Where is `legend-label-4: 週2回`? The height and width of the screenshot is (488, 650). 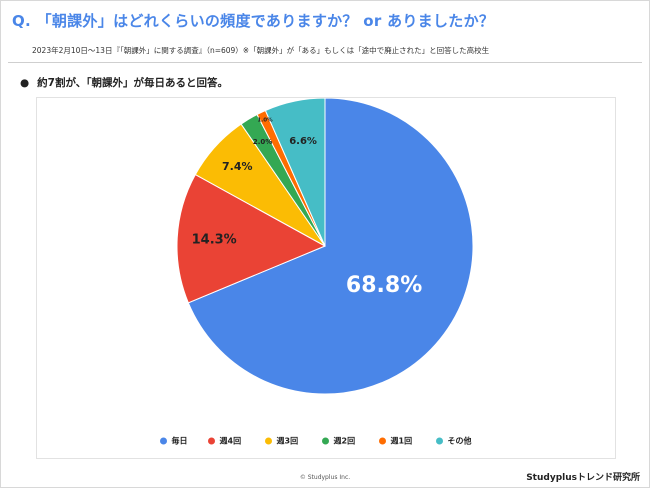
legend-label-4: 週2回 is located at coordinates (345, 441).